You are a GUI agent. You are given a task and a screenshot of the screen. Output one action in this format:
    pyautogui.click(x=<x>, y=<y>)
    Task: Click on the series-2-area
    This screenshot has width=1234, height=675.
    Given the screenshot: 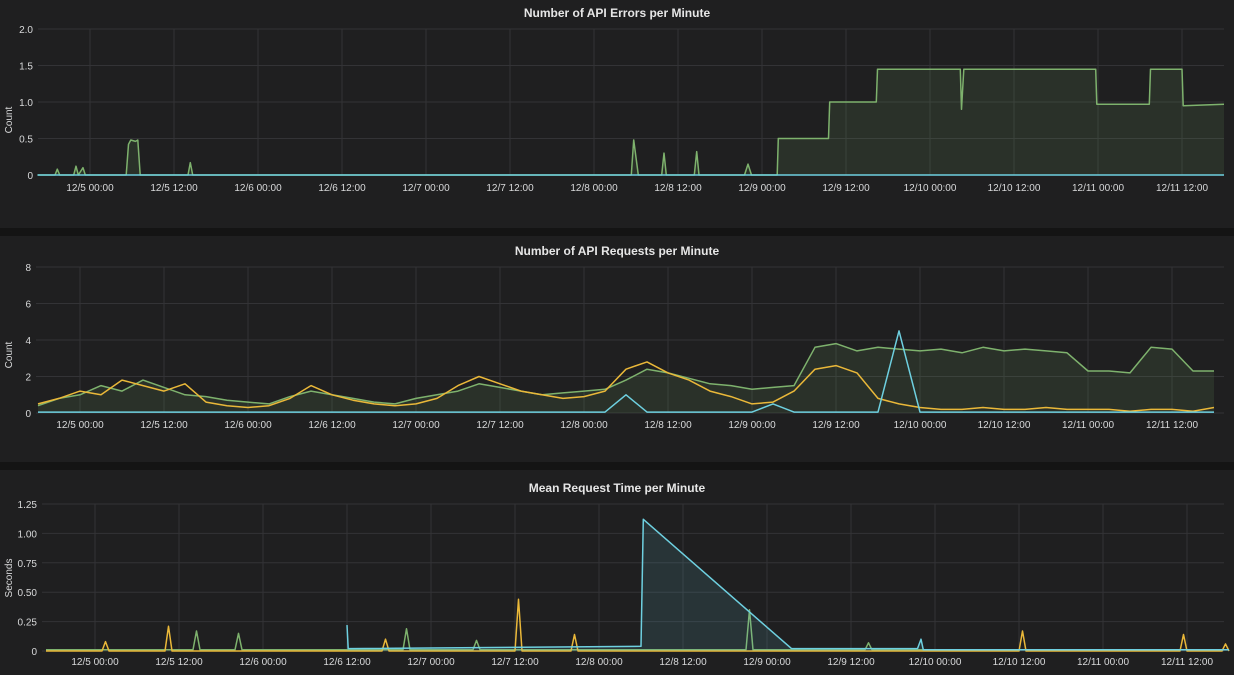 What is the action you would take?
    pyautogui.click(x=788, y=585)
    